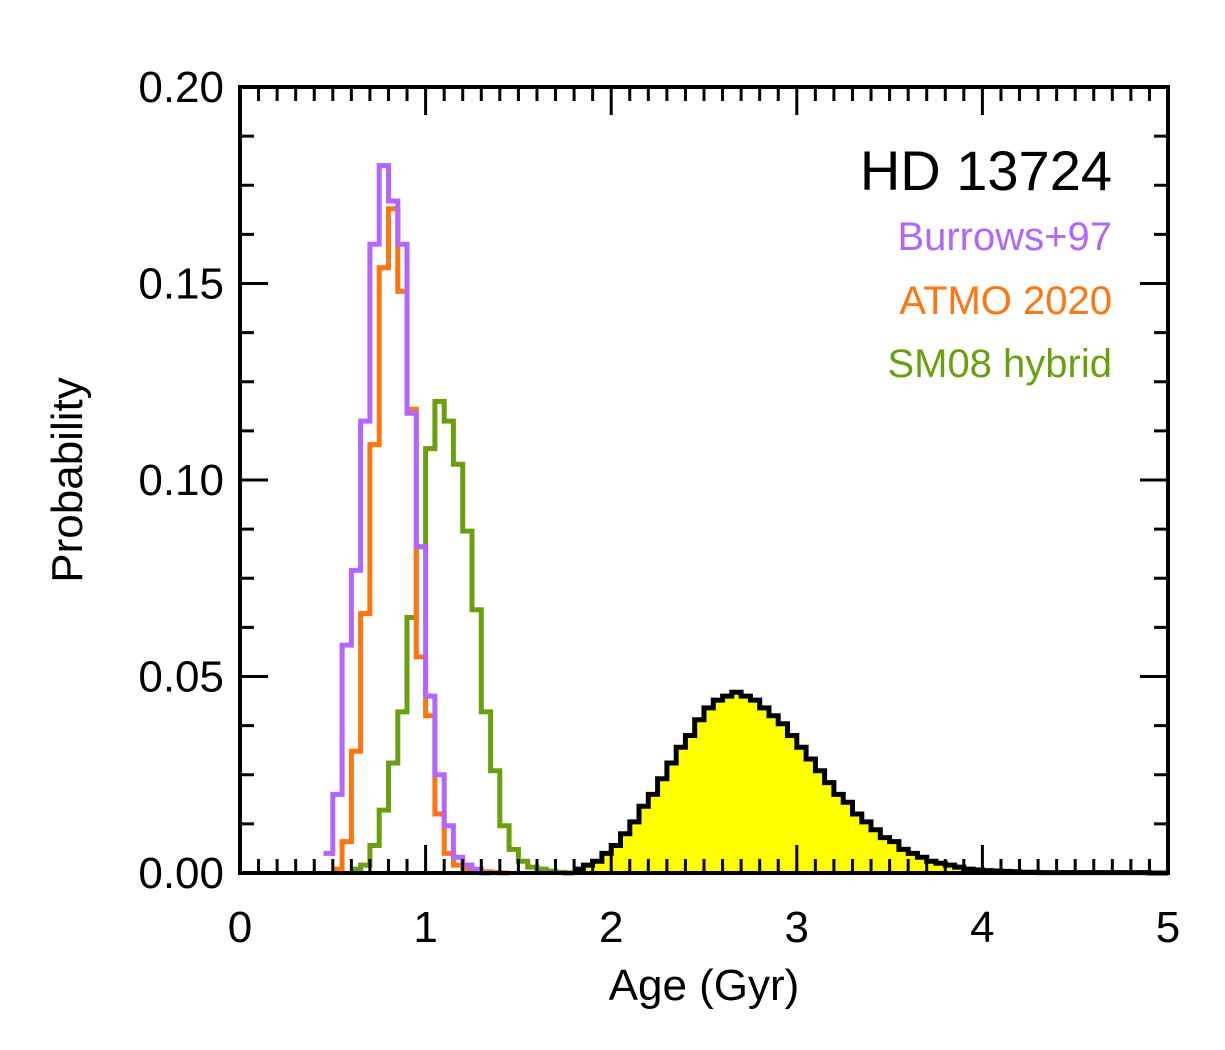  I want to click on x-tick-label: 2, so click(611, 927).